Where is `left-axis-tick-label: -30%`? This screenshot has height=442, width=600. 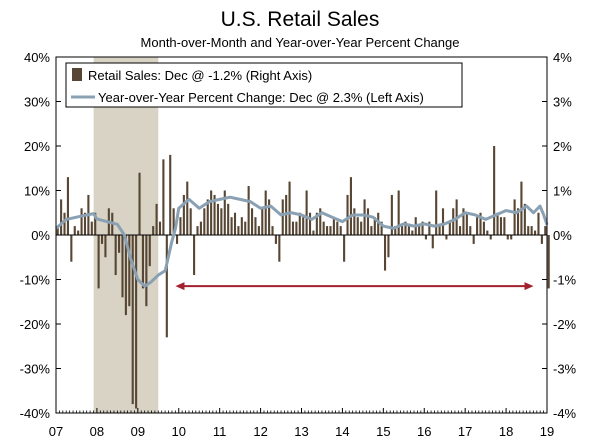
left-axis-tick-label: -30% is located at coordinates (35, 369).